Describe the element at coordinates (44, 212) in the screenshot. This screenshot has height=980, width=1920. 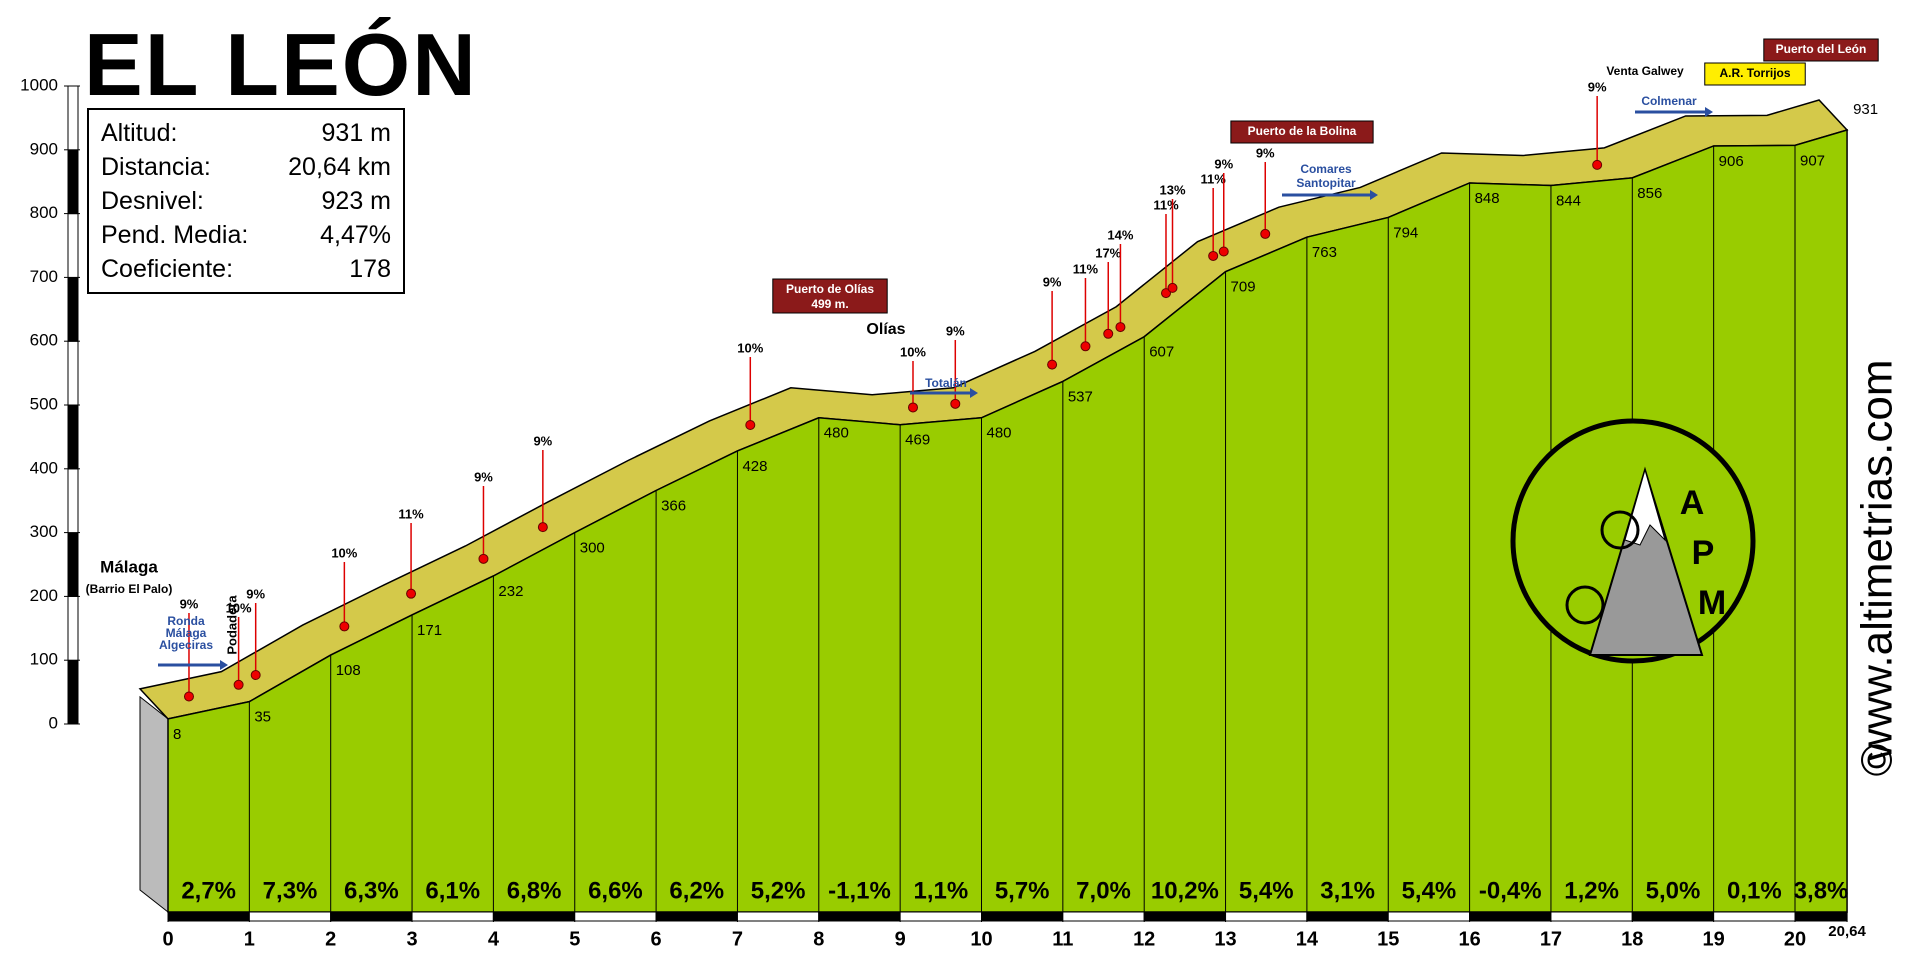
I see `y-tick-label: 800` at that location.